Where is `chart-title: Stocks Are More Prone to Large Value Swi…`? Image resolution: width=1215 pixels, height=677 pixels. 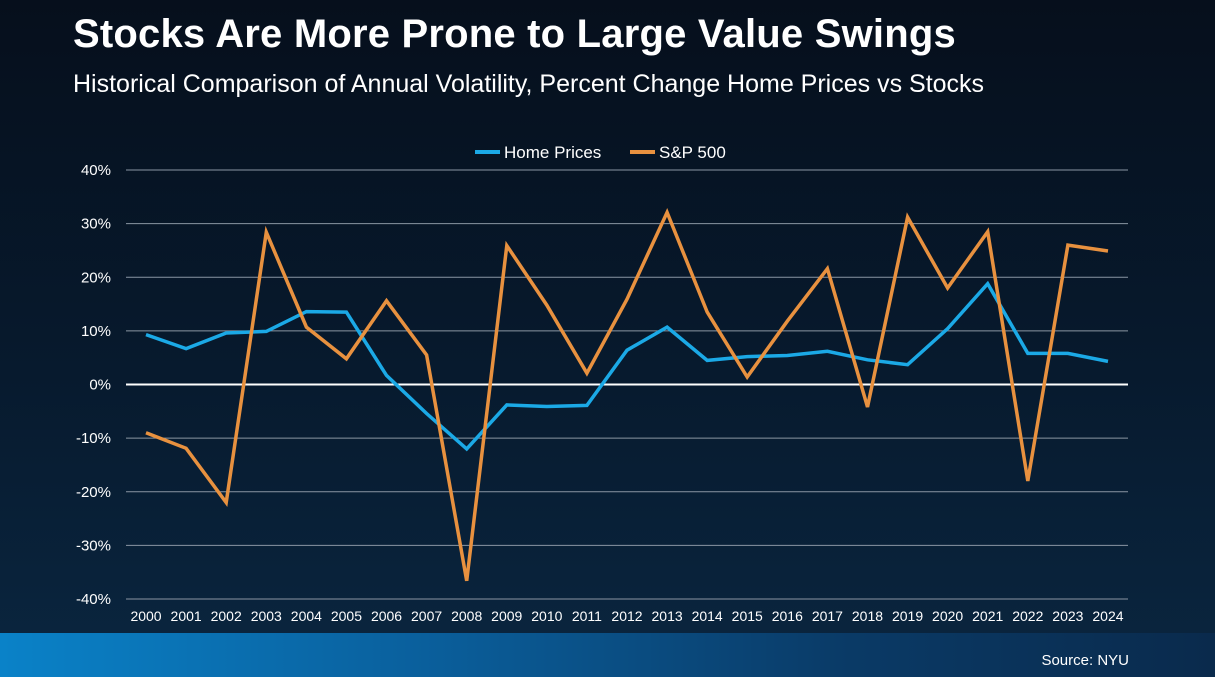 chart-title: Stocks Are More Prone to Large Value Swi… is located at coordinates (514, 34).